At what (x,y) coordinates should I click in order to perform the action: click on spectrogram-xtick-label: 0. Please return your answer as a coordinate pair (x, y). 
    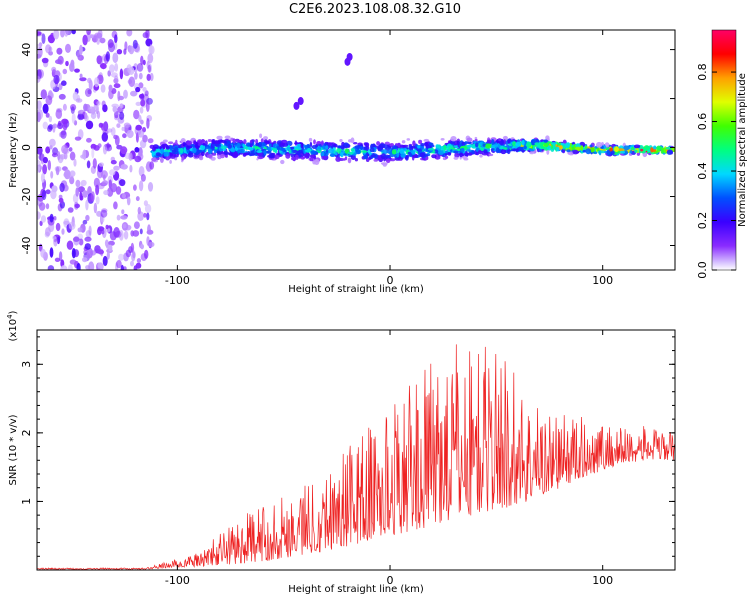
    Looking at the image, I should click on (390, 280).